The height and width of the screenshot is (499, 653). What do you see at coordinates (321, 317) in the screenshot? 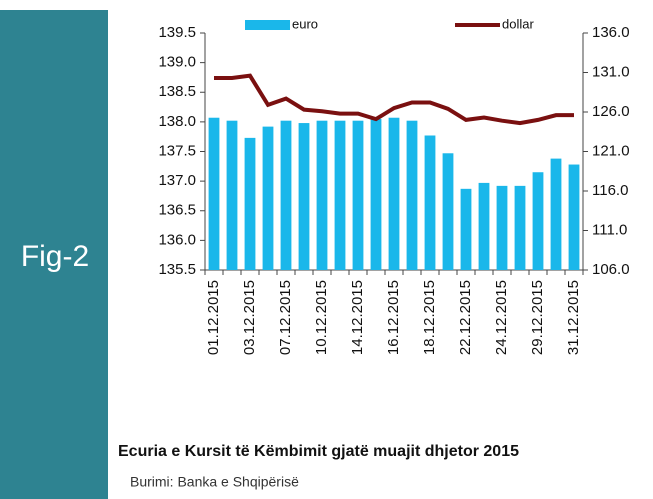
I see `x-tick-label: 10.12.2015` at bounding box center [321, 317].